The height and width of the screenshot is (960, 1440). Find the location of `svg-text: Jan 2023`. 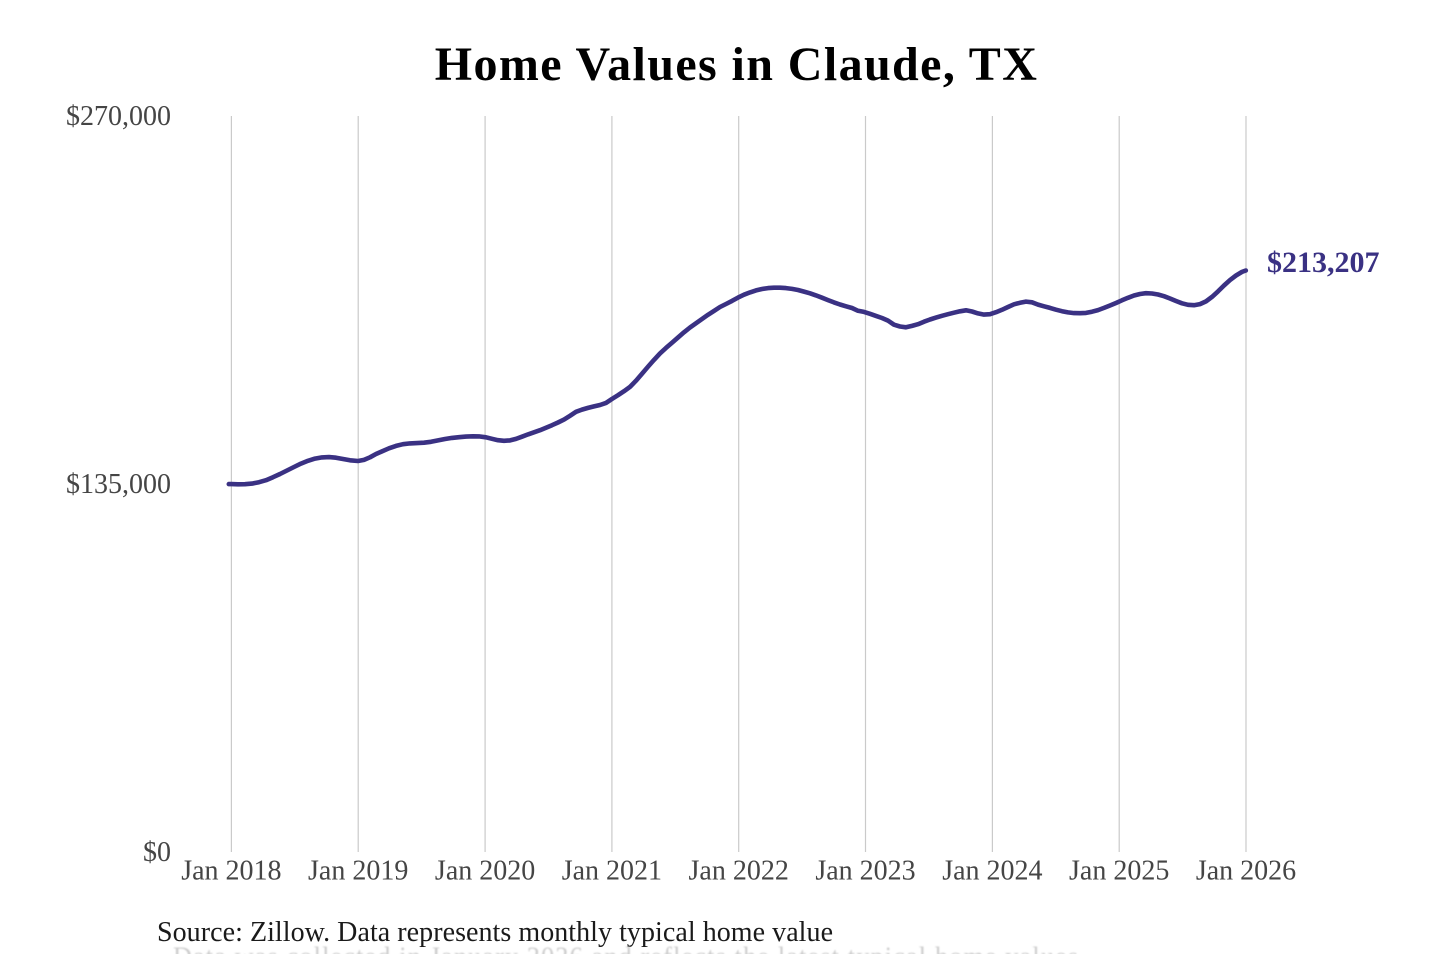

svg-text: Jan 2023 is located at coordinates (865, 871).